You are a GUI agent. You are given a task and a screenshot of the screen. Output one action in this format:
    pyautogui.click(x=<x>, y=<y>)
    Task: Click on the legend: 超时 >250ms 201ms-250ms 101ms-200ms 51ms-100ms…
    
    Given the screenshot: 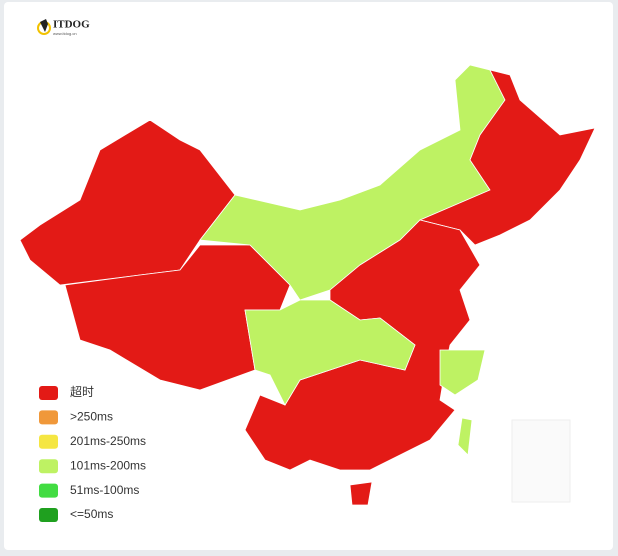 What is the action you would take?
    pyautogui.click(x=92, y=453)
    